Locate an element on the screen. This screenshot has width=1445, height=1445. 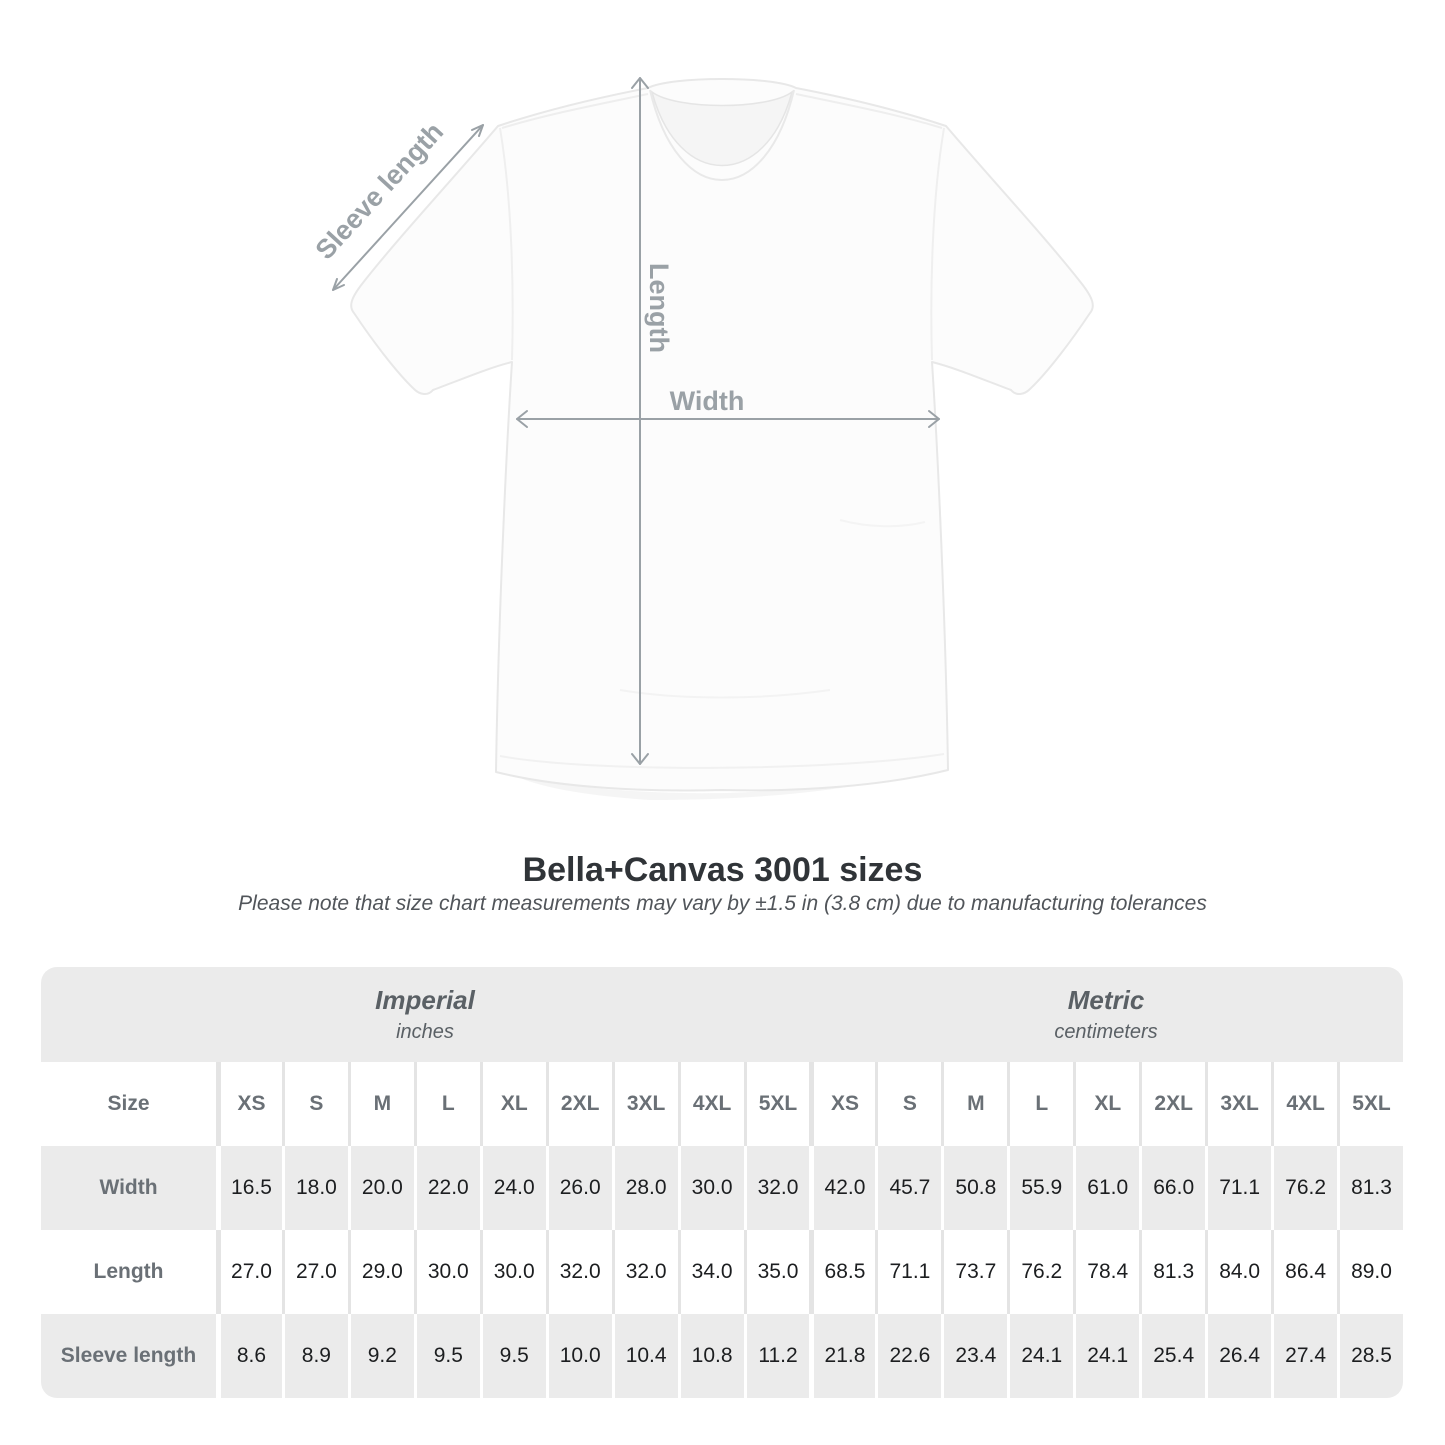
measurement-value-cell: 73.7 is located at coordinates (974, 1272).